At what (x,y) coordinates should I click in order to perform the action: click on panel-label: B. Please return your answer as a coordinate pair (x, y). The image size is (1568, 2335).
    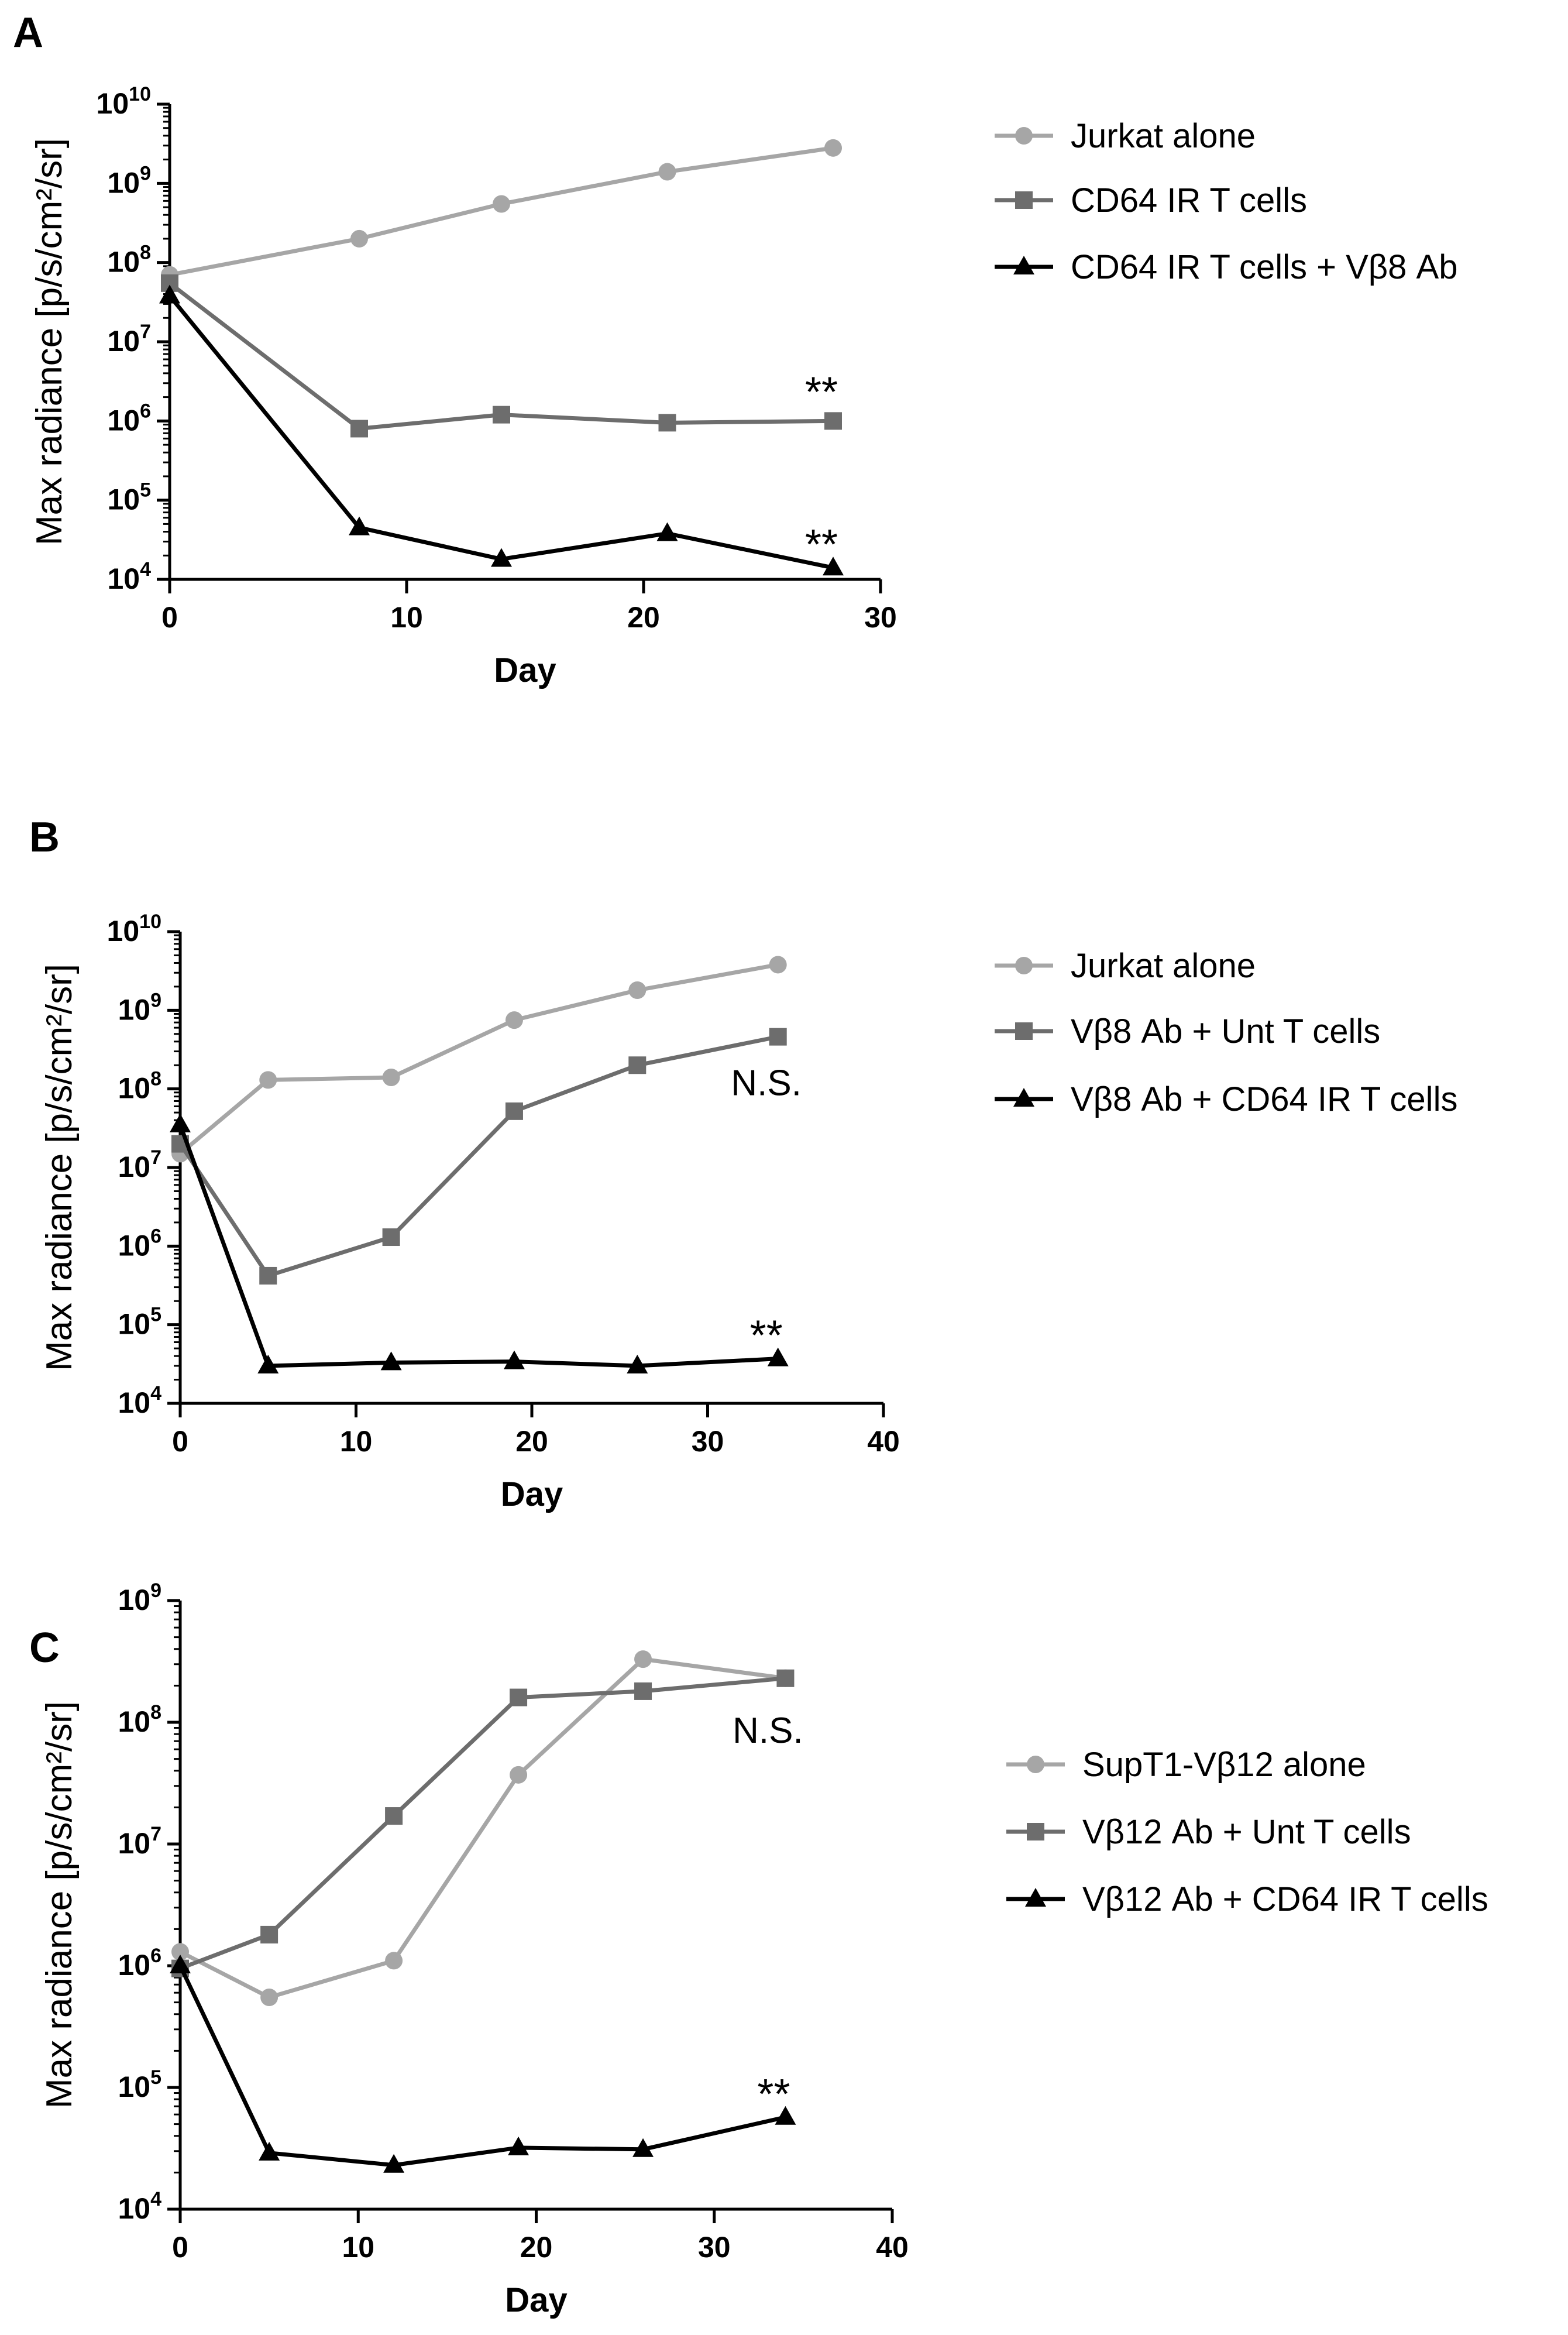
    Looking at the image, I should click on (45, 837).